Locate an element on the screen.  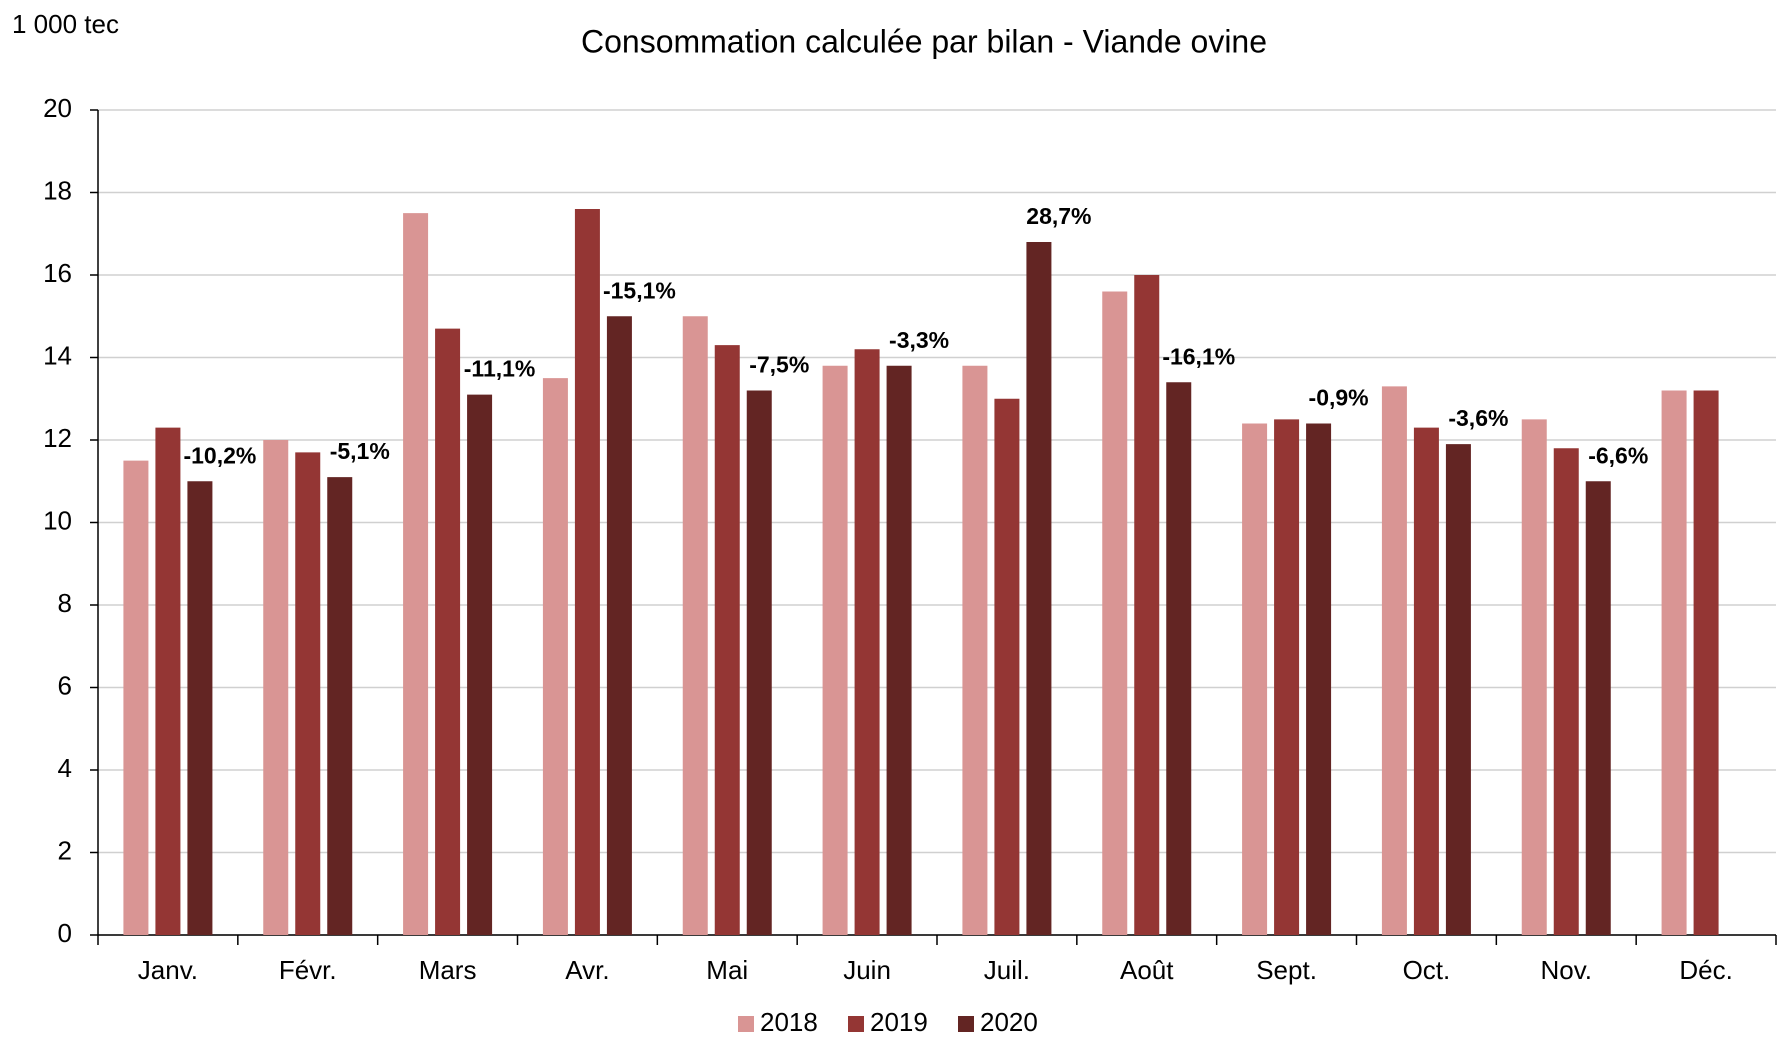
annotation: -7,5% is located at coordinates (779, 365).